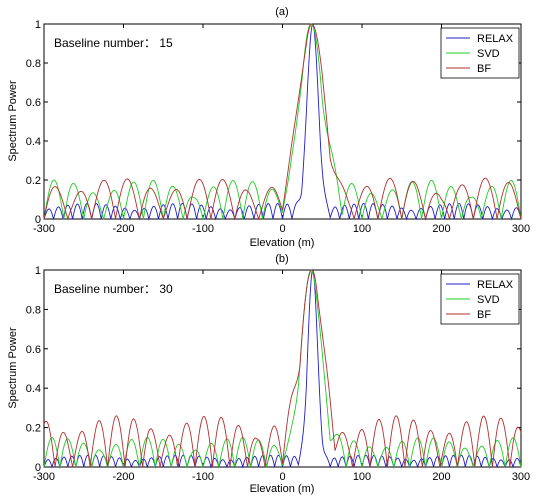 Image resolution: width=550 pixels, height=503 pixels. I want to click on chart-title: (b), so click(281, 259).